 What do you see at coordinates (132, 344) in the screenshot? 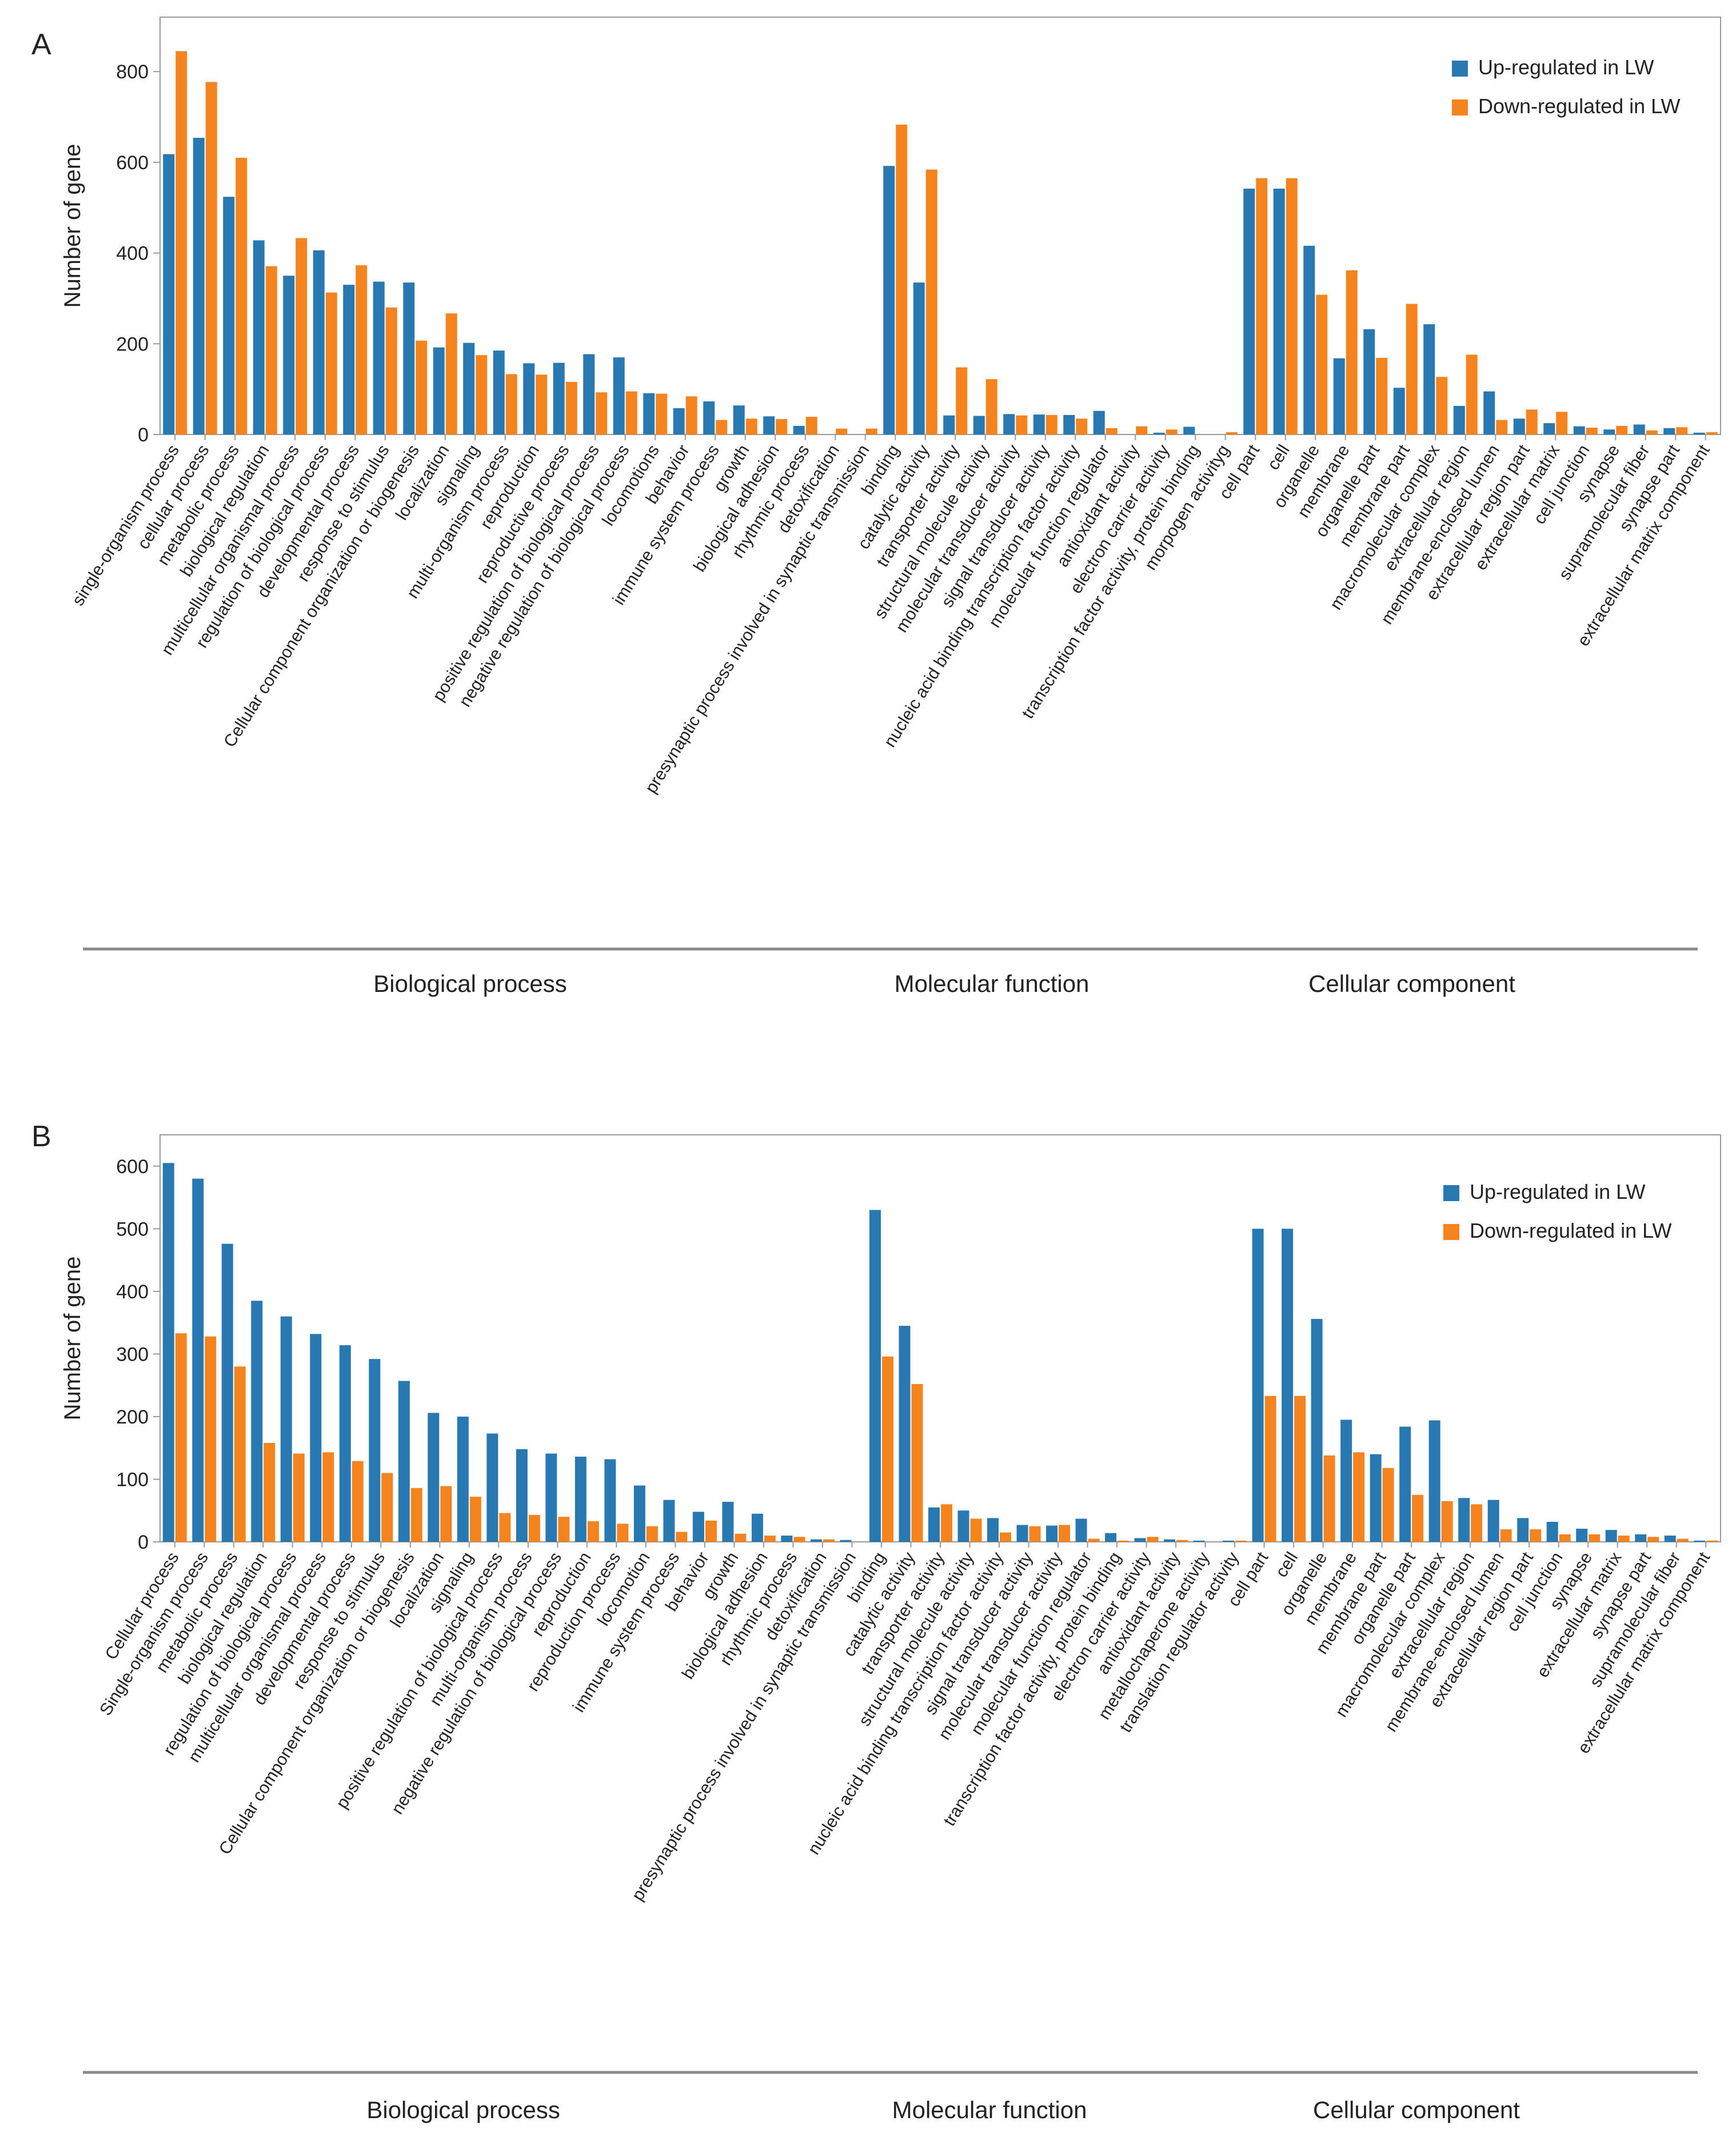
I see `y-tick-label: 200` at bounding box center [132, 344].